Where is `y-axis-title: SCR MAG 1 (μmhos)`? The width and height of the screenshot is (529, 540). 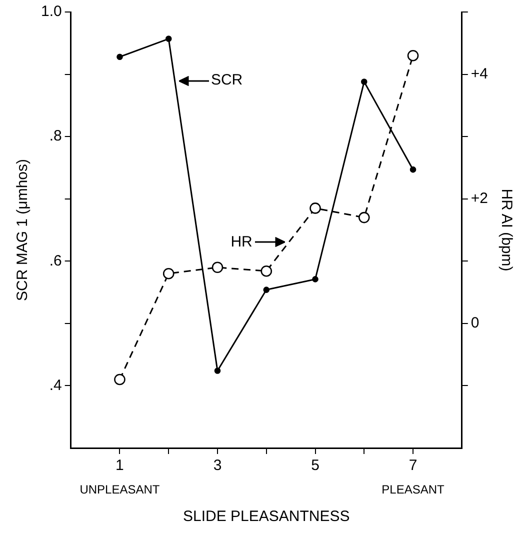
y-axis-title: SCR MAG 1 (μmhos) is located at coordinates (23, 230).